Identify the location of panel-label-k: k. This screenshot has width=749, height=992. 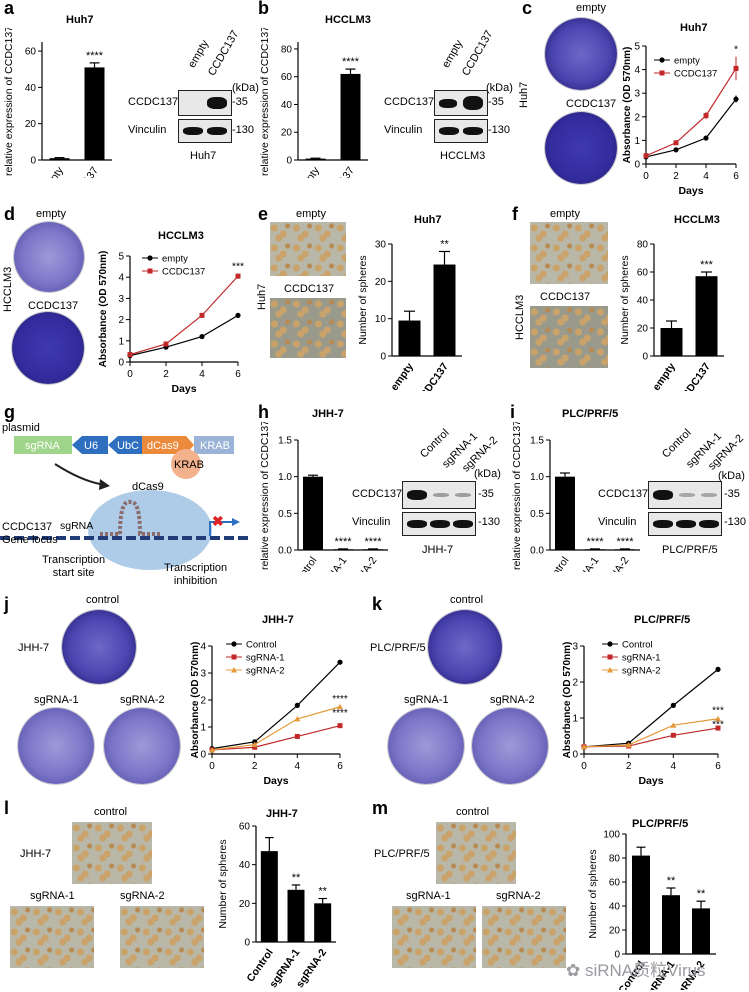
(377, 604).